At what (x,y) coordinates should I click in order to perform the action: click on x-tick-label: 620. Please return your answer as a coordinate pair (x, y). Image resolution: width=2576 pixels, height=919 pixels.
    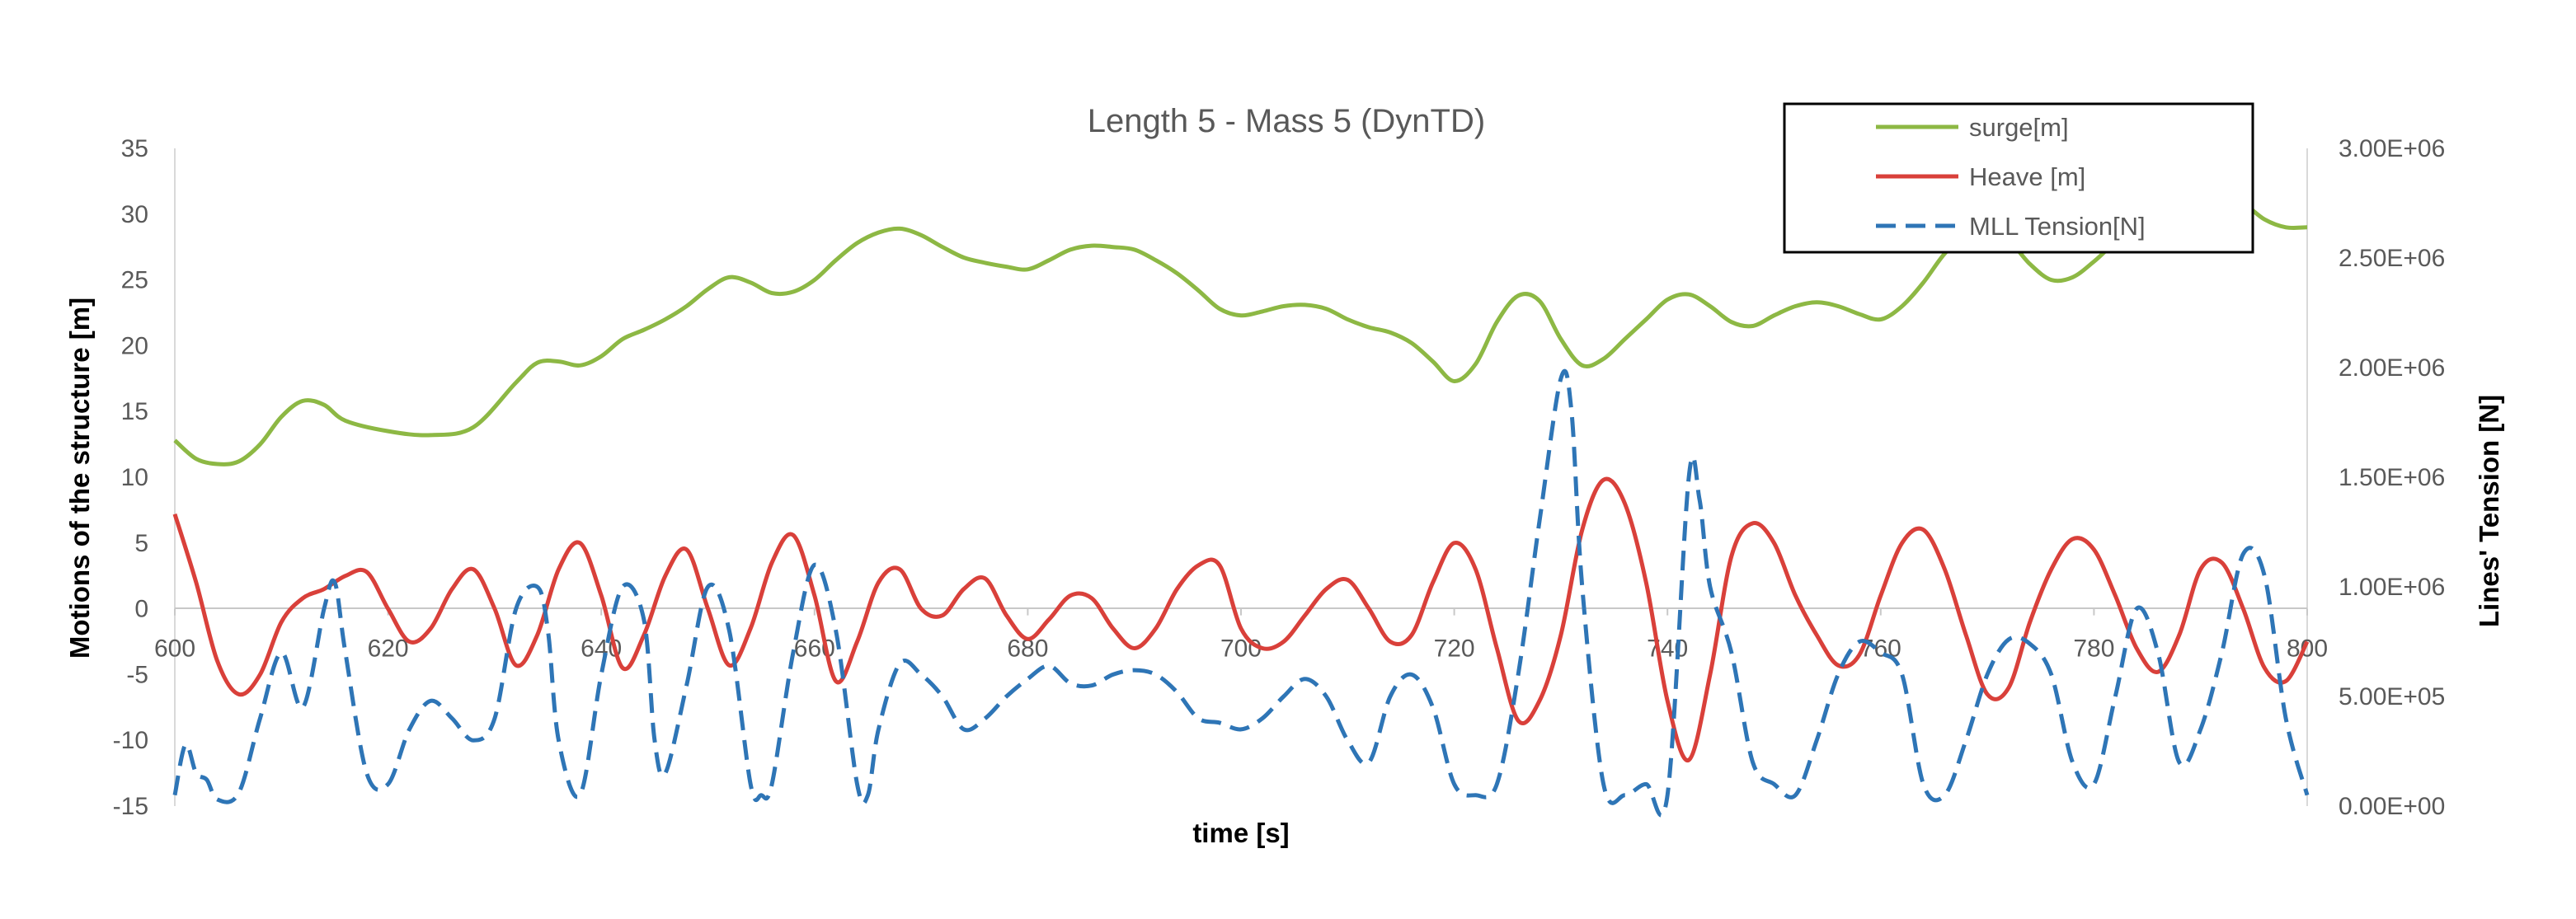
    Looking at the image, I should click on (388, 649).